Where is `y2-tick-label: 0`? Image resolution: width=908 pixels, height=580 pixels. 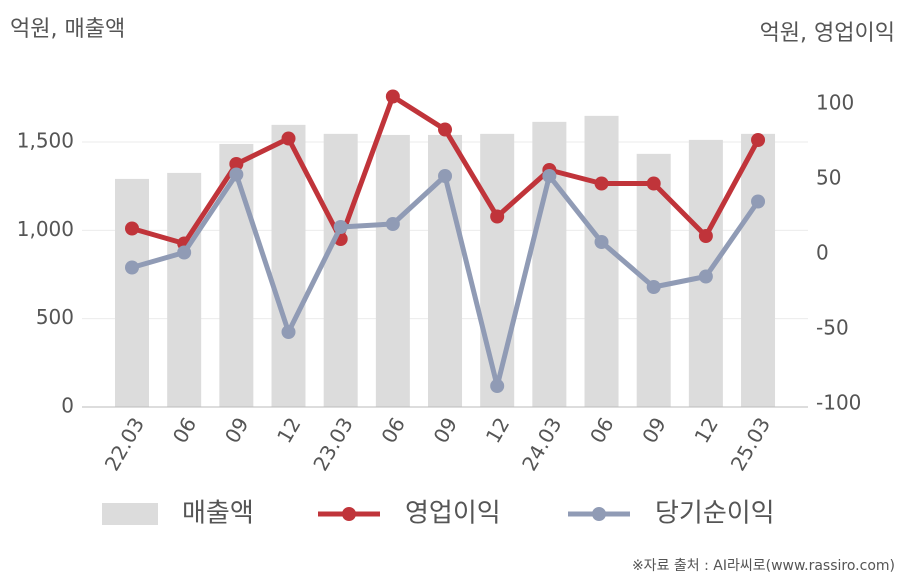 y2-tick-label: 0 is located at coordinates (822, 253).